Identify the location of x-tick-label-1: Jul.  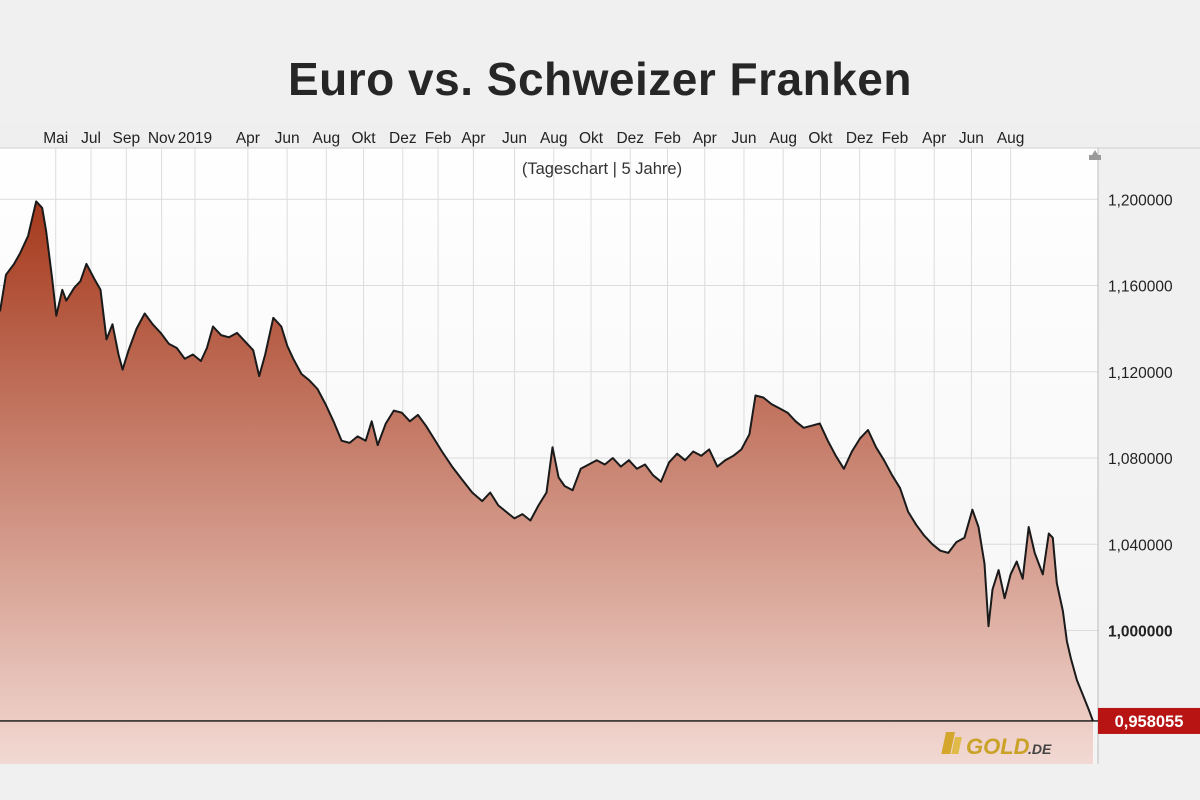
(91, 138).